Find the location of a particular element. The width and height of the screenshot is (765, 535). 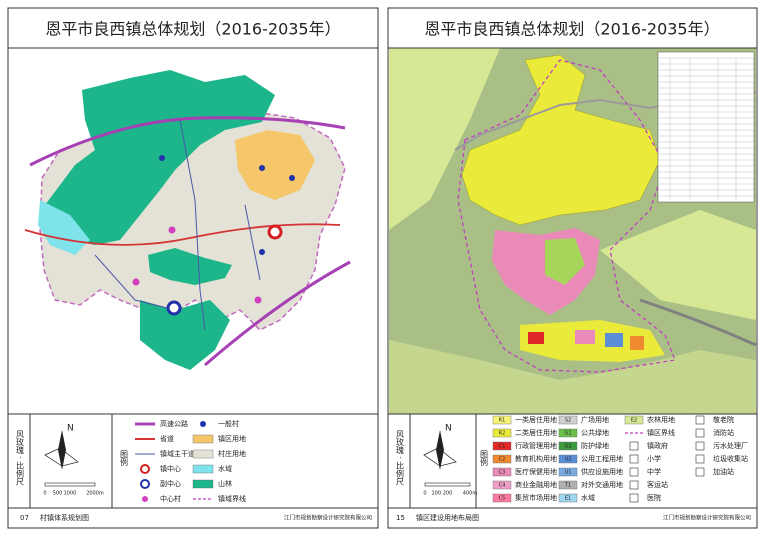

north-label: N is located at coordinates (448, 429).